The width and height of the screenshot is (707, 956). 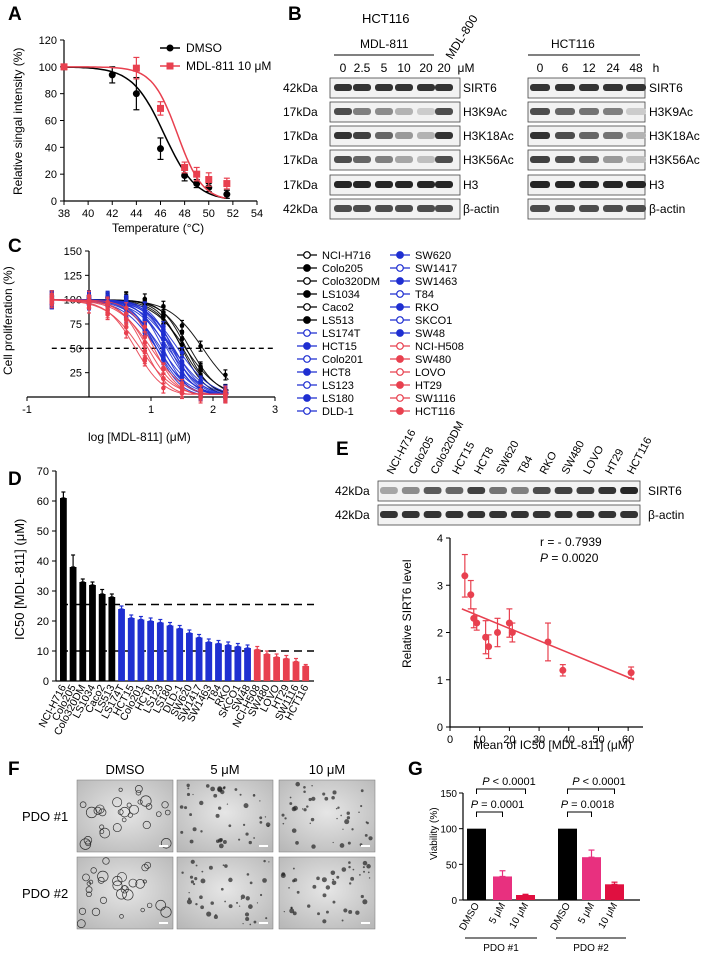 What do you see at coordinates (199, 659) in the screenshot?
I see `panel-d-bar-SW1417` at bounding box center [199, 659].